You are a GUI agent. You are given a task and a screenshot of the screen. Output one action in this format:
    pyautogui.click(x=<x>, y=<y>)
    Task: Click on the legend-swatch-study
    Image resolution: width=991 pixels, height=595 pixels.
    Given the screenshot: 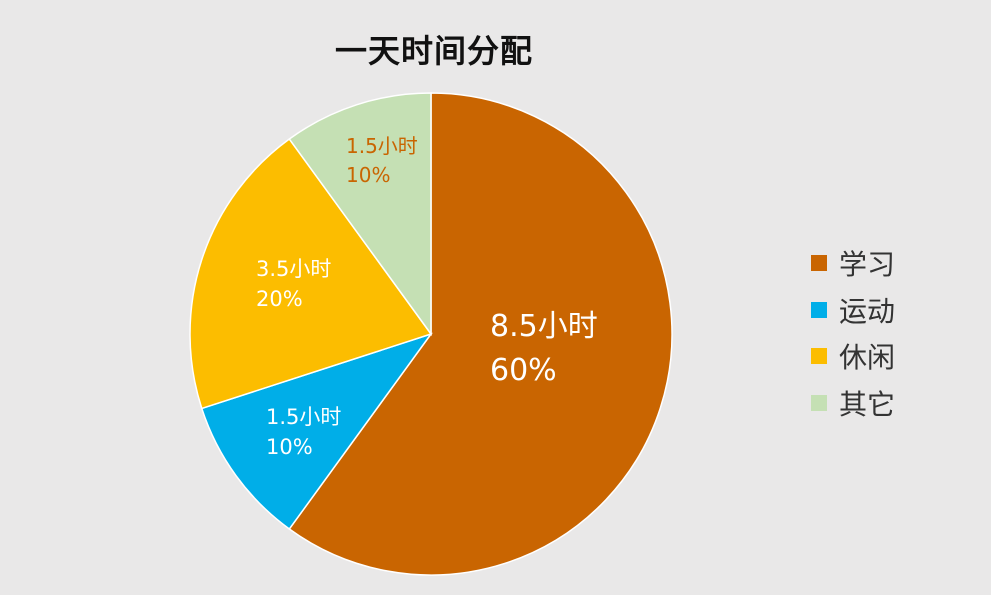 What is the action you would take?
    pyautogui.click(x=819, y=263)
    